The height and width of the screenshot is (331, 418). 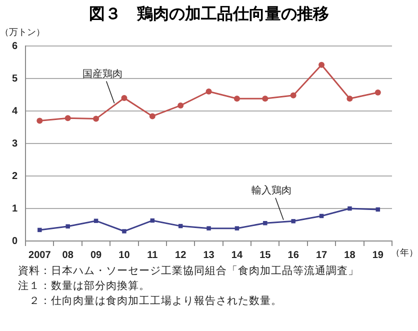 What do you see at coordinates (40, 255) in the screenshot?
I see `x-tick-label: 2007` at bounding box center [40, 255].